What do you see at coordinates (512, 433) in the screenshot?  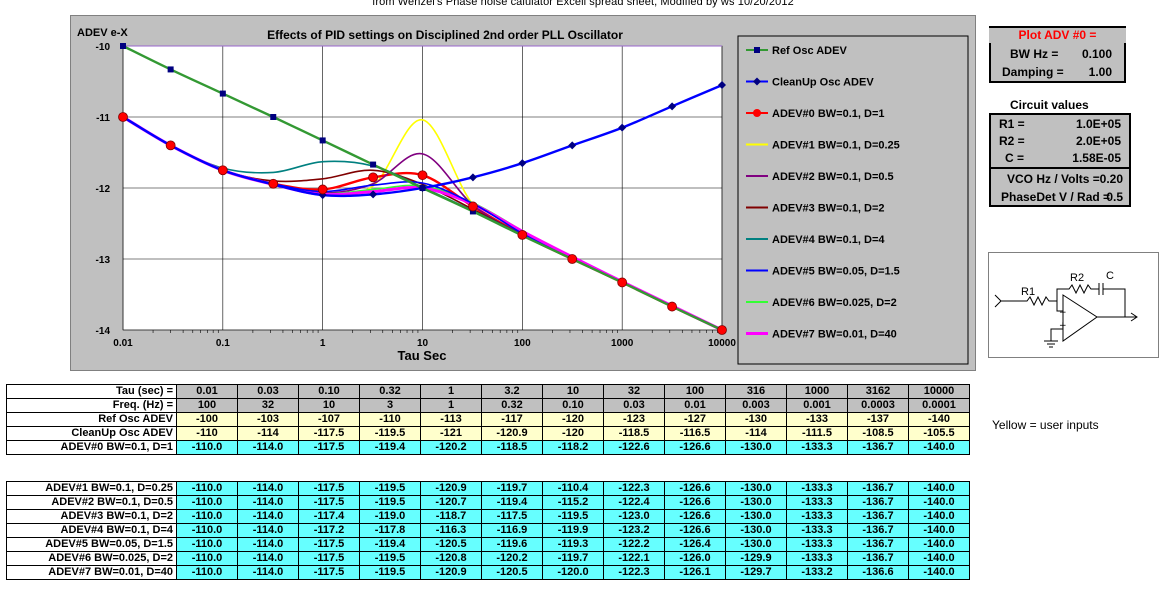 I see `table-cell: -120.9` at bounding box center [512, 433].